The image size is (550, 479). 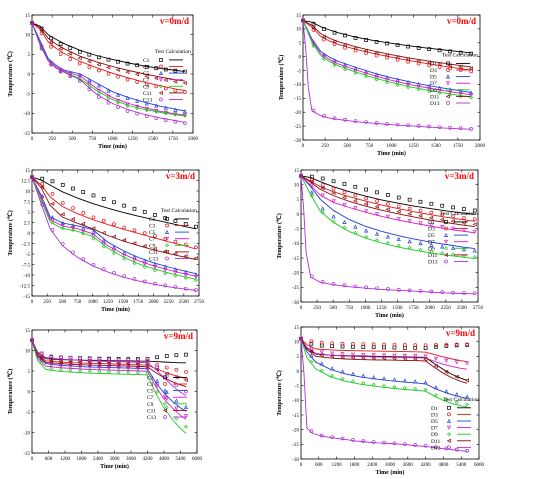 What do you see at coordinates (460, 333) in the screenshot?
I see `chart-title: v=9m/d` at bounding box center [460, 333].